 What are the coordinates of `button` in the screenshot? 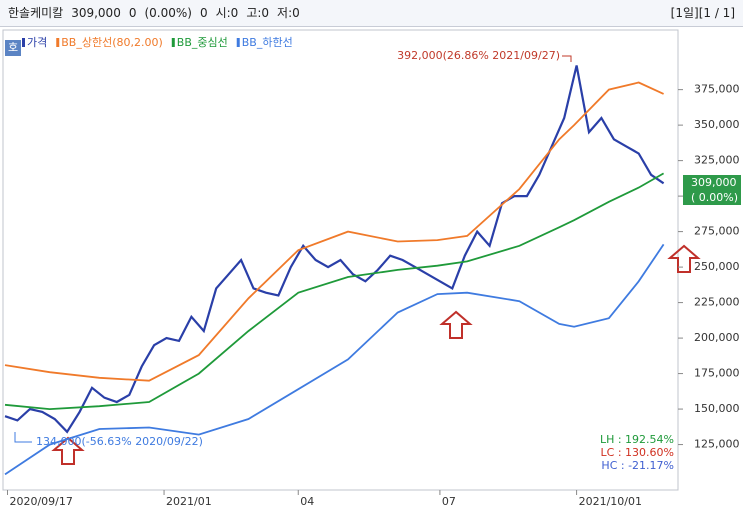 It's located at (13, 48).